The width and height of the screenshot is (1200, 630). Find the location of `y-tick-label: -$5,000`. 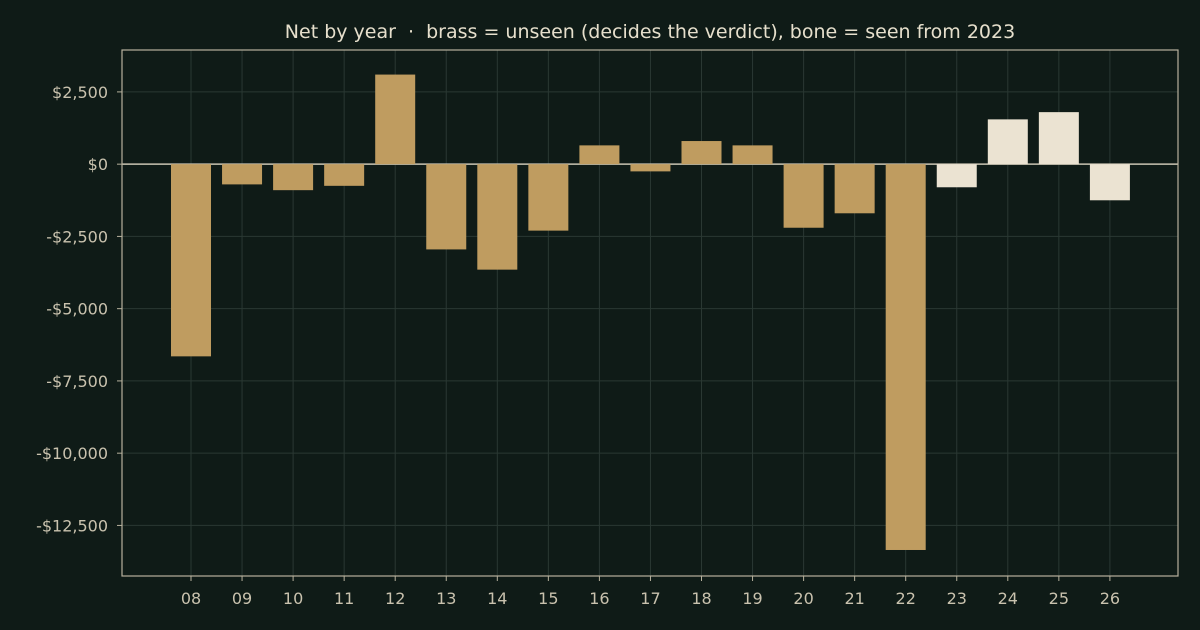

y-tick-label: -$5,000 is located at coordinates (77, 309).